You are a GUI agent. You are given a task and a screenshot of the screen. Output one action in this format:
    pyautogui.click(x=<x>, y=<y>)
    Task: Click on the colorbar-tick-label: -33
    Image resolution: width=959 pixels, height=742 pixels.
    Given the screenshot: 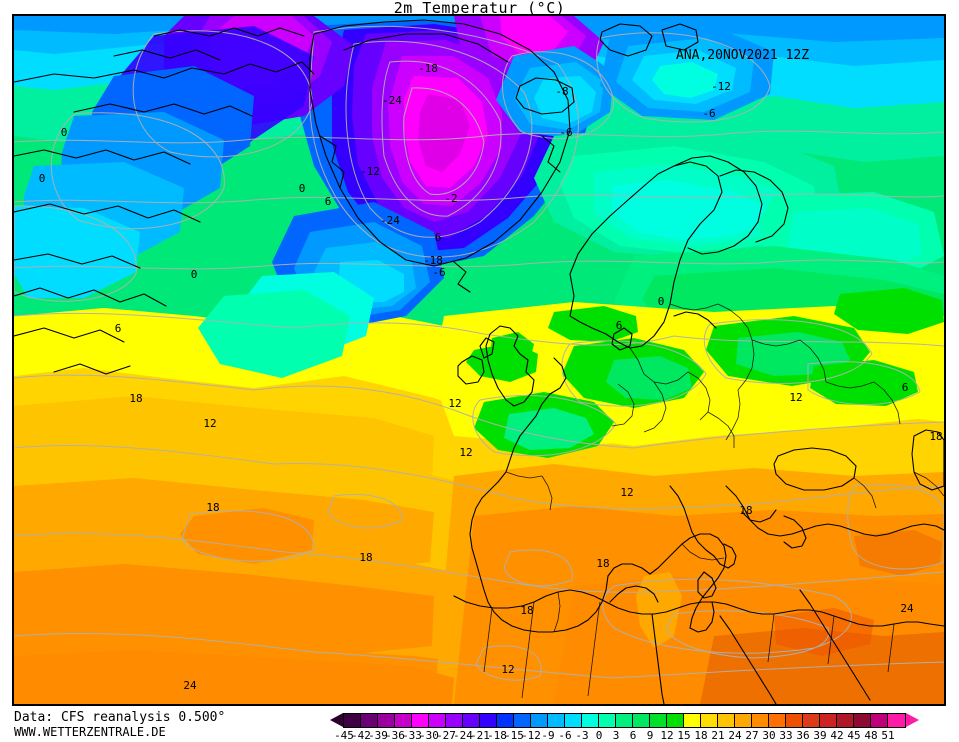 What is the action you would take?
    pyautogui.click(x=412, y=735)
    